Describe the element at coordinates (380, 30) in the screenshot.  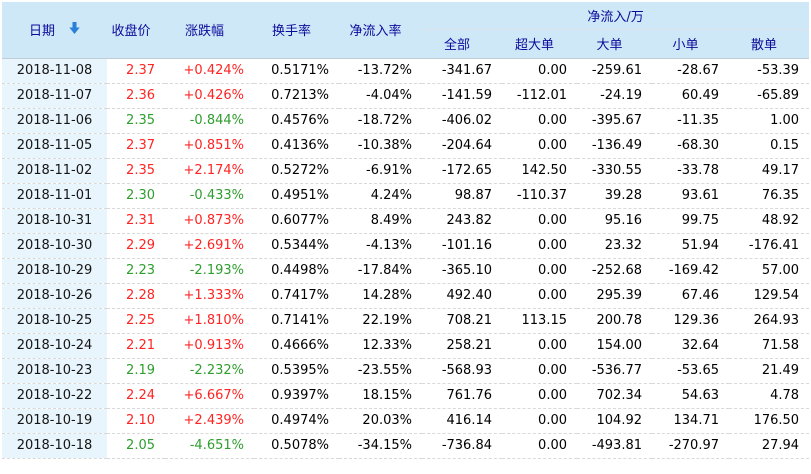
I see `col-header-inflow-rate: 净流入率` at that location.